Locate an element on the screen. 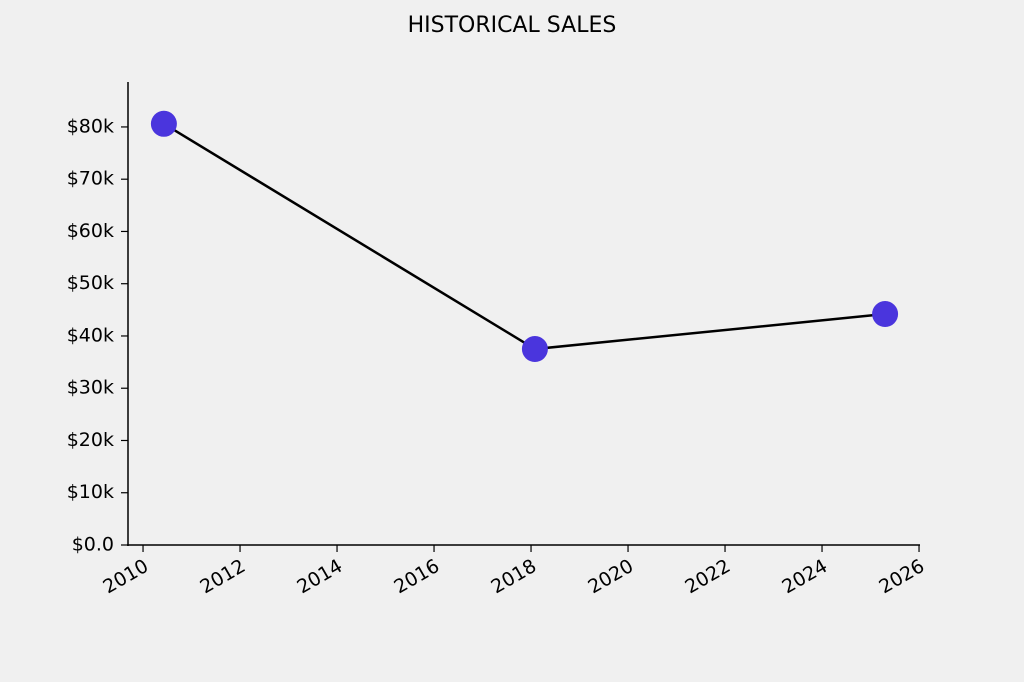  y-tick-label: $80k is located at coordinates (90, 126).